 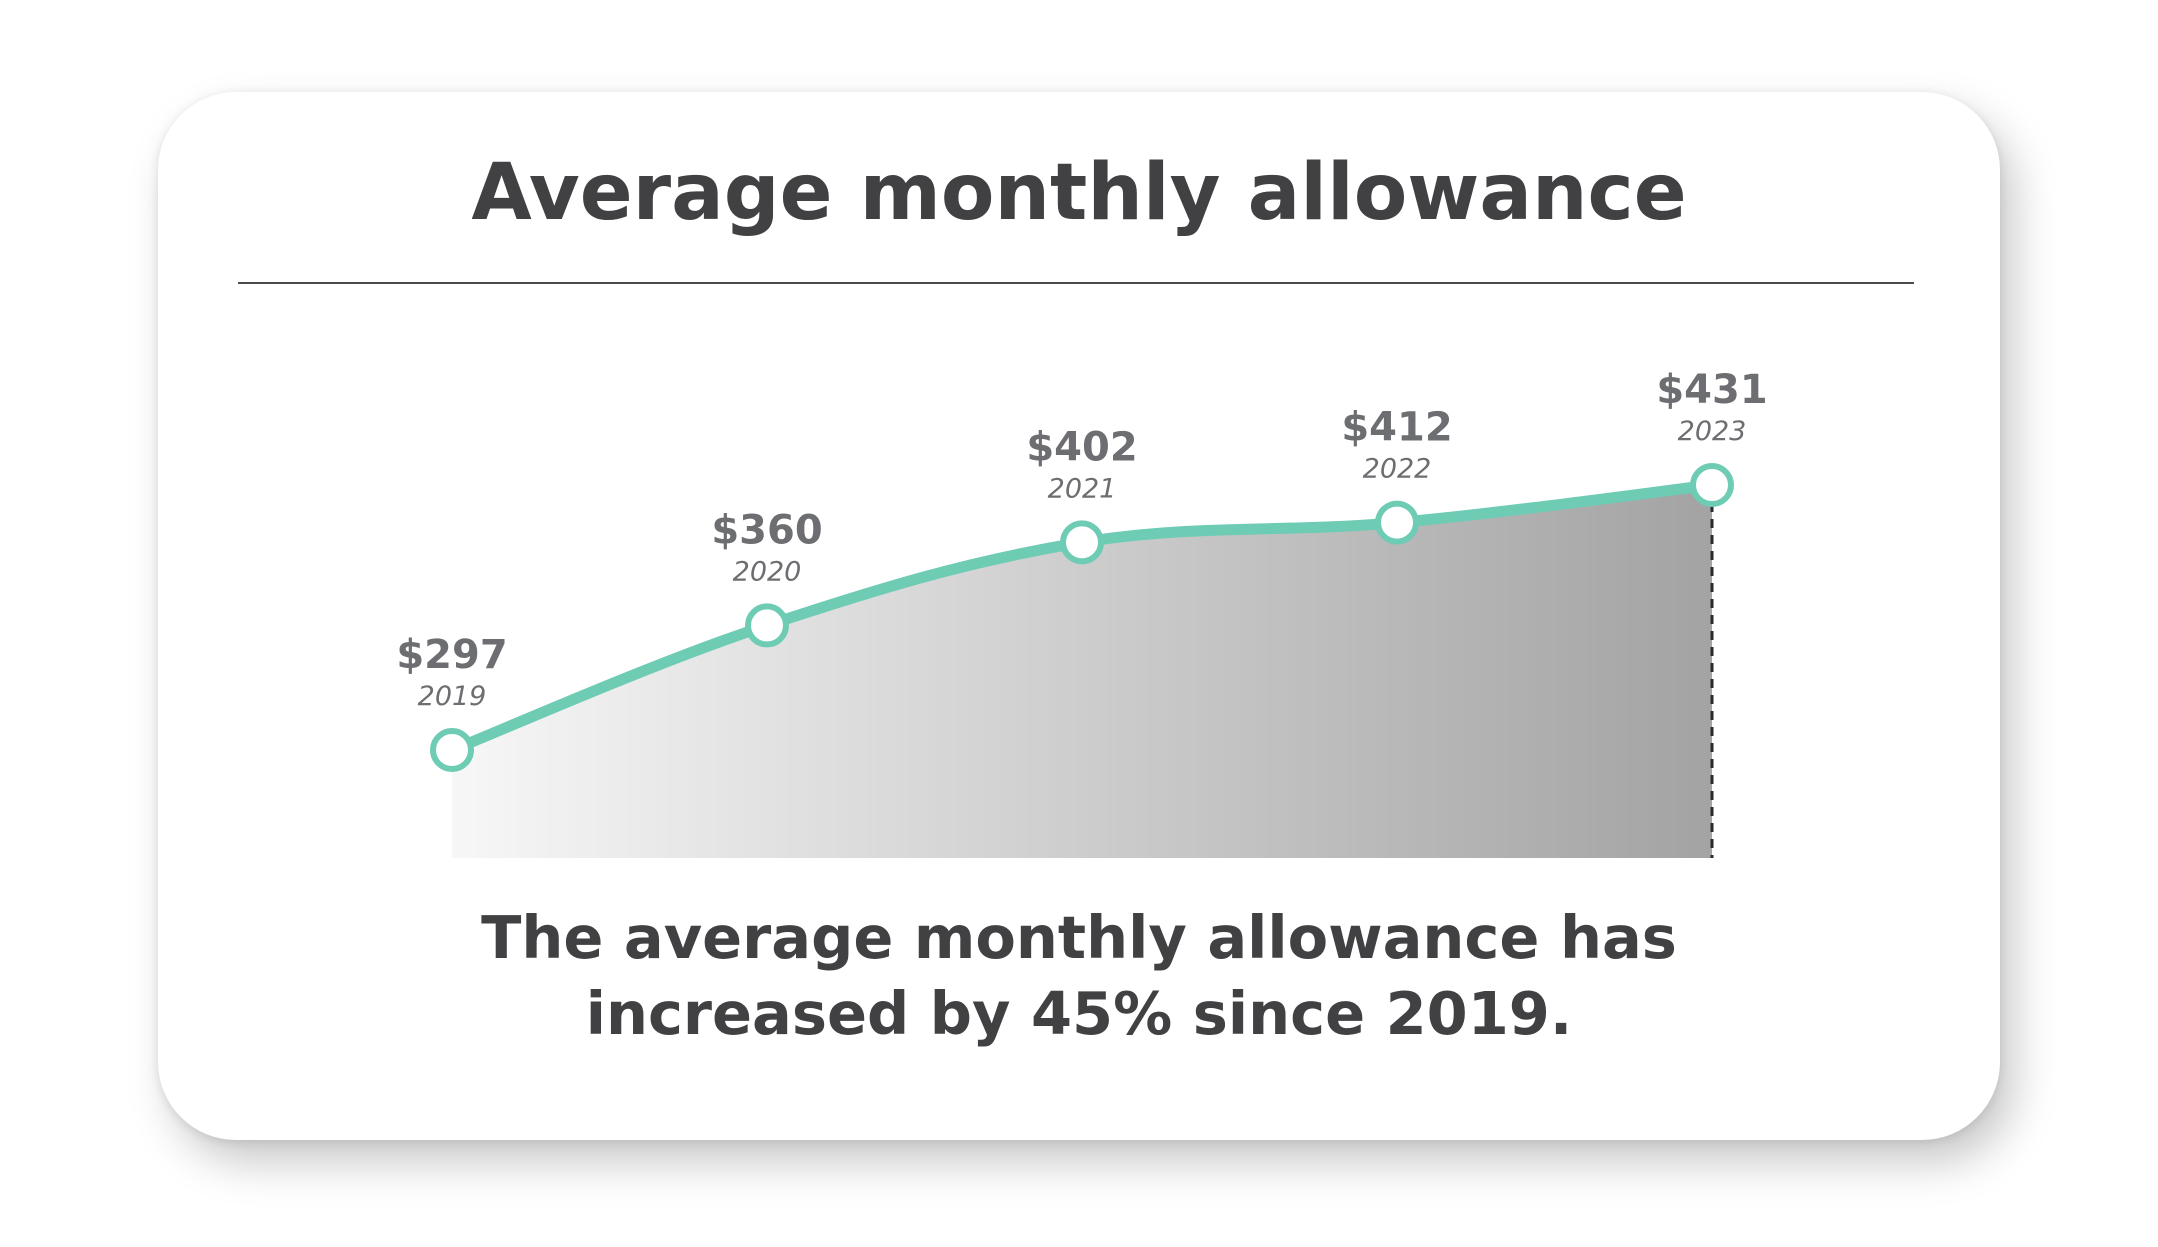 What do you see at coordinates (766, 530) in the screenshot?
I see `value-label-2020: $360` at bounding box center [766, 530].